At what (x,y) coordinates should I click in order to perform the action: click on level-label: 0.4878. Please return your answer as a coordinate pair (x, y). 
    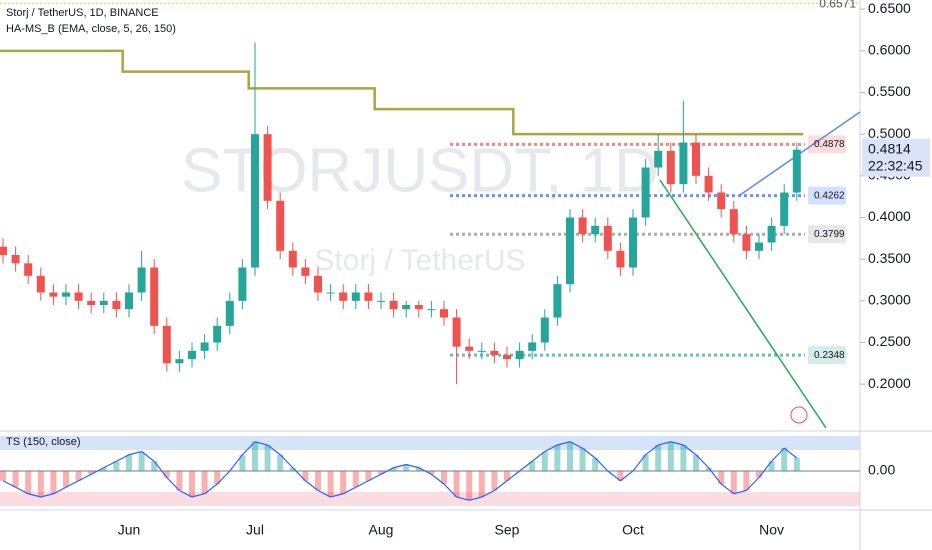
    Looking at the image, I should click on (829, 144).